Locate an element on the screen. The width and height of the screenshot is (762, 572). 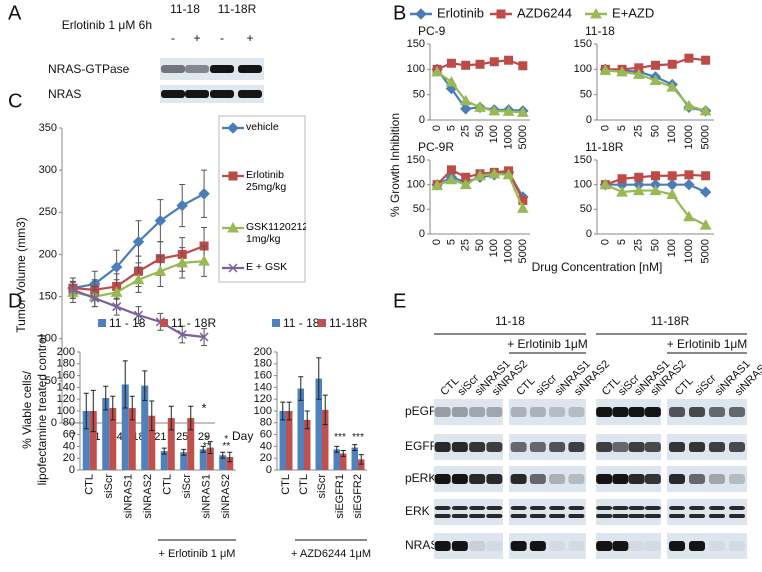
subplot-title: PC-9 is located at coordinates (432, 31).